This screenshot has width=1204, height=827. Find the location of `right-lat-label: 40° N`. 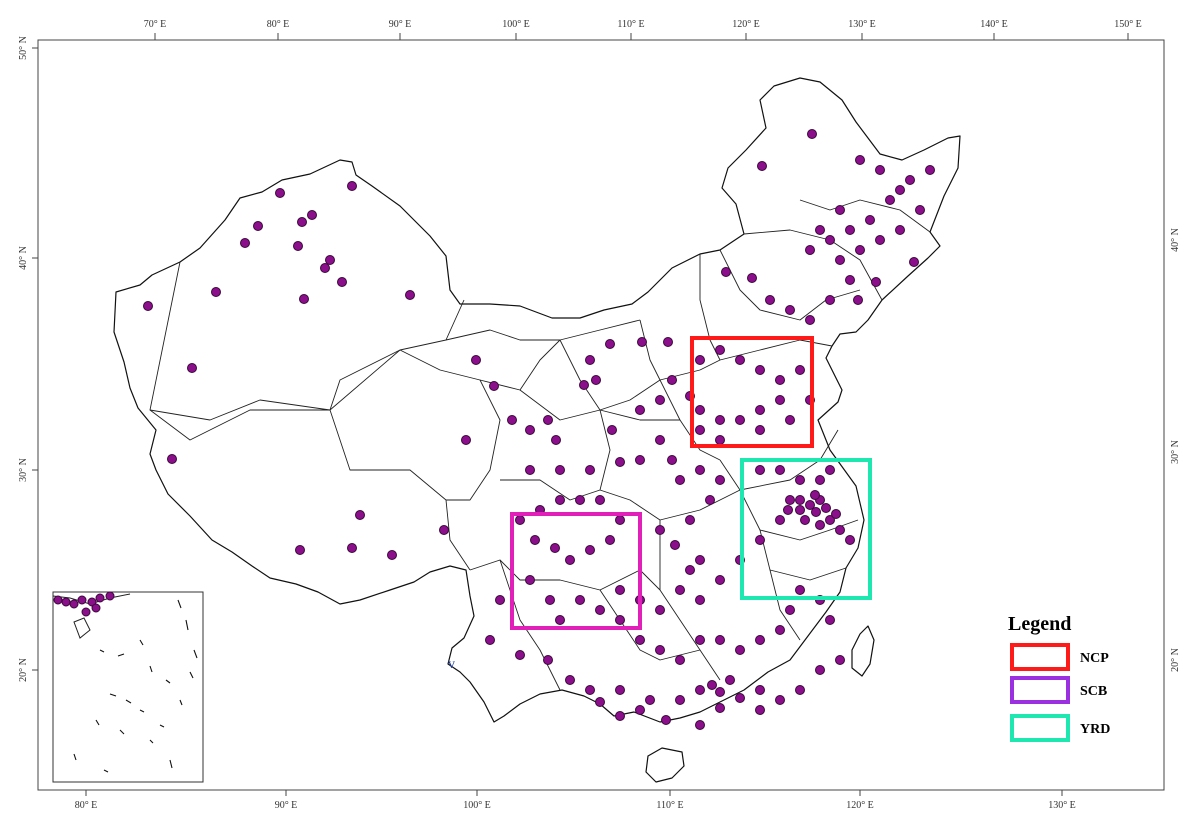

right-lat-label: 40° N is located at coordinates (1175, 240).